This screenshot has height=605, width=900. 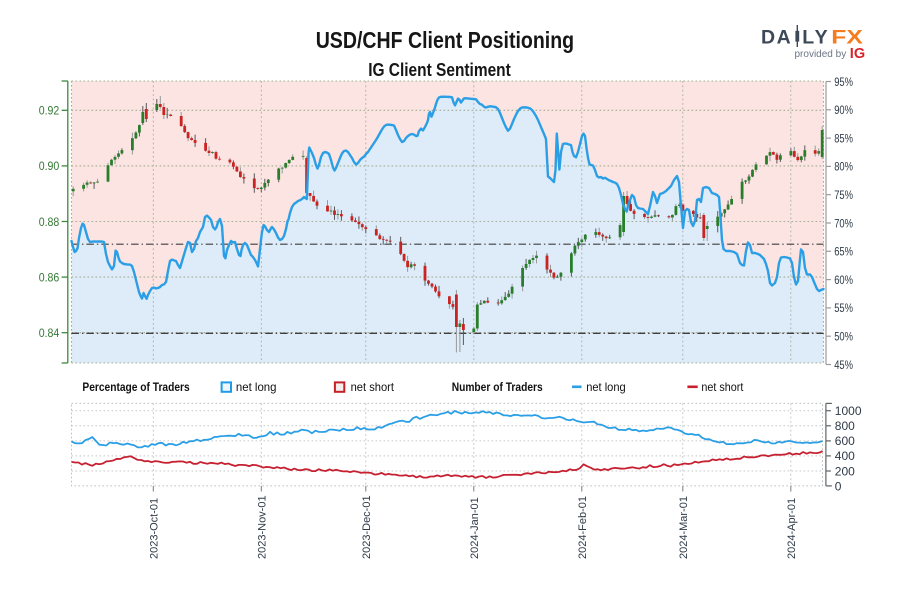 I want to click on svg-text: 2024-Jan-01, so click(x=475, y=528).